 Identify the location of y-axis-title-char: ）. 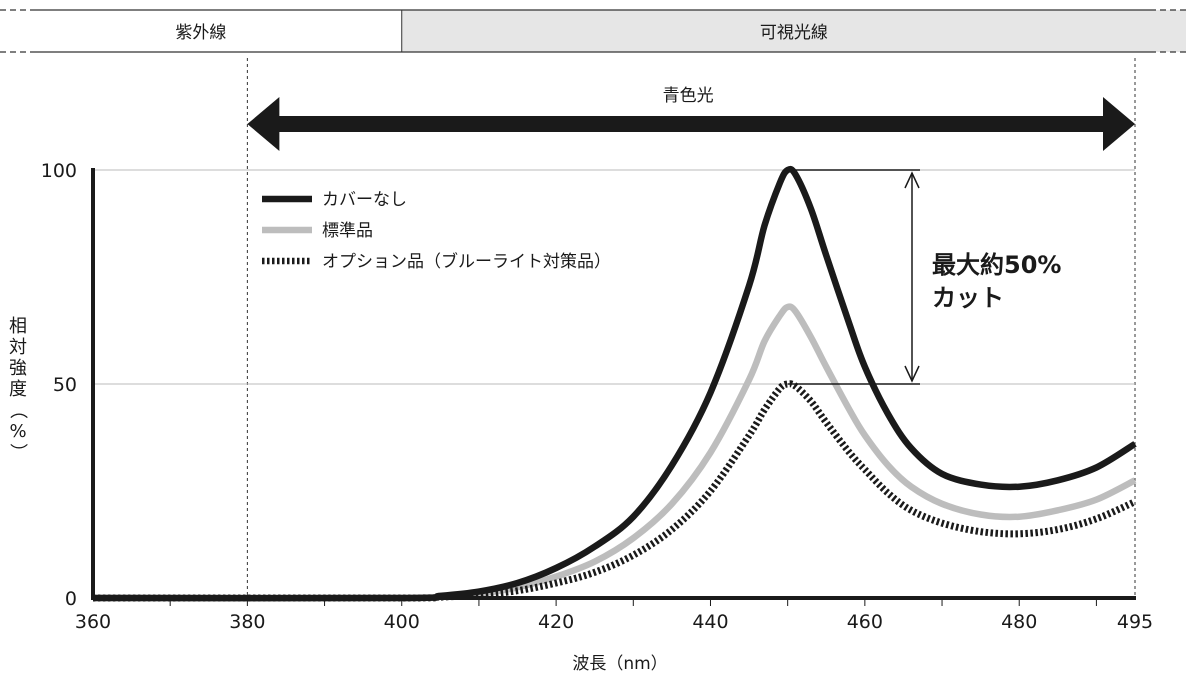
(17, 452).